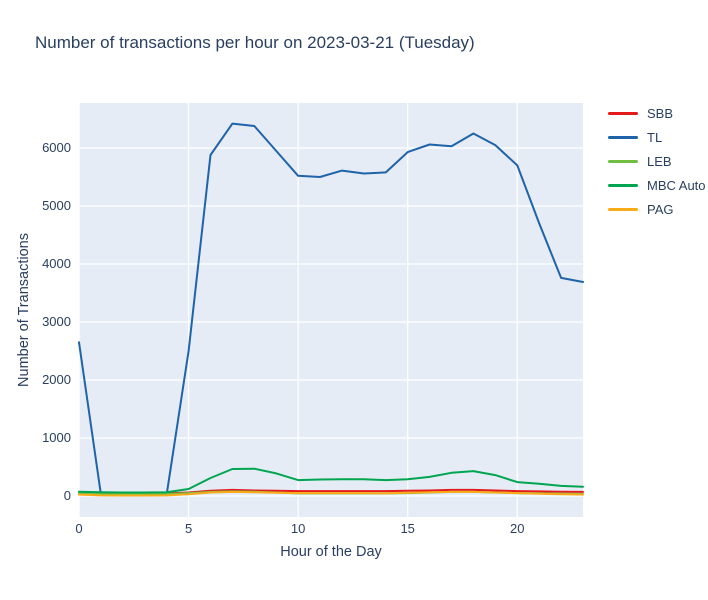 This screenshot has width=708, height=600. I want to click on y-tick-label-3000: 3000, so click(56, 321).